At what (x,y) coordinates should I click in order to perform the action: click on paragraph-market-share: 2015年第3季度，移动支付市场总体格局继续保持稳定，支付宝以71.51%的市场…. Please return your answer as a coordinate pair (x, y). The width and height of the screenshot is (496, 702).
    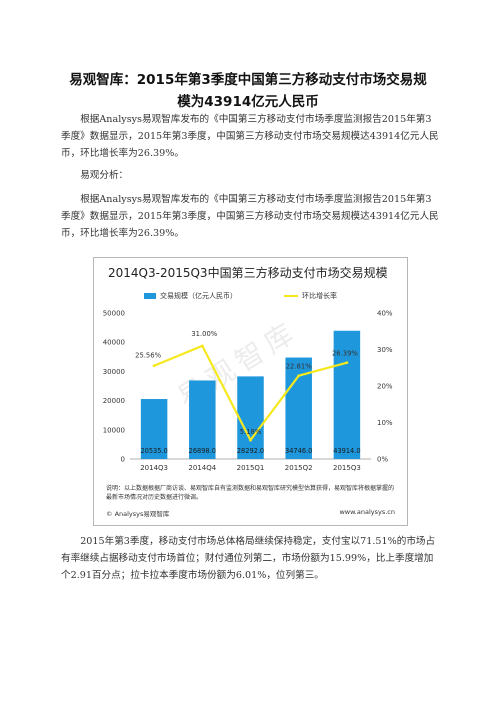
    Looking at the image, I should click on (248, 558).